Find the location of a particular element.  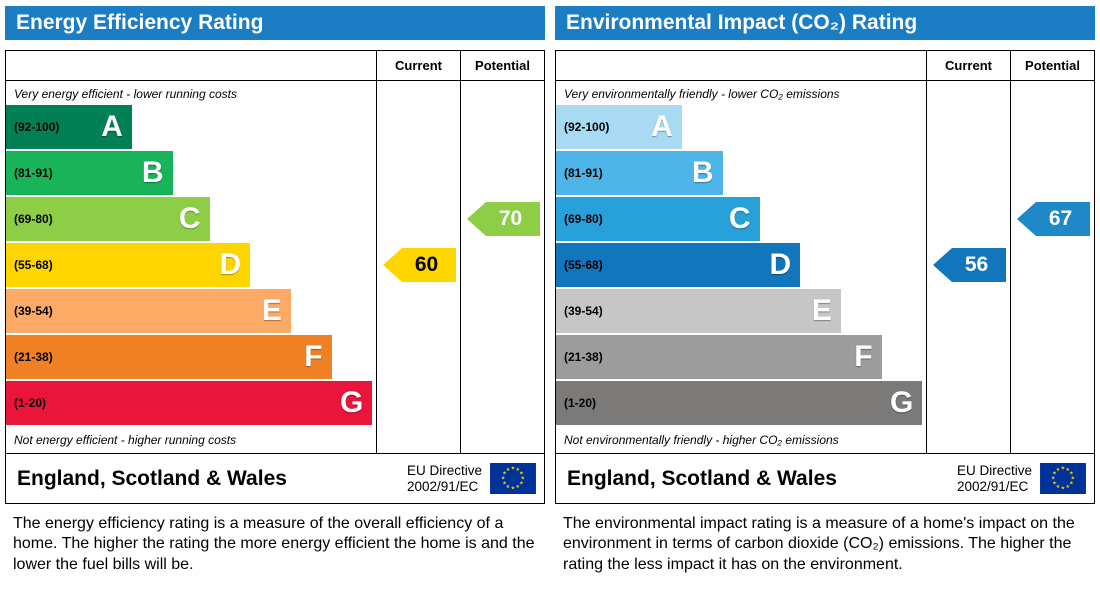

potential-rating-value: 70 is located at coordinates (510, 218).